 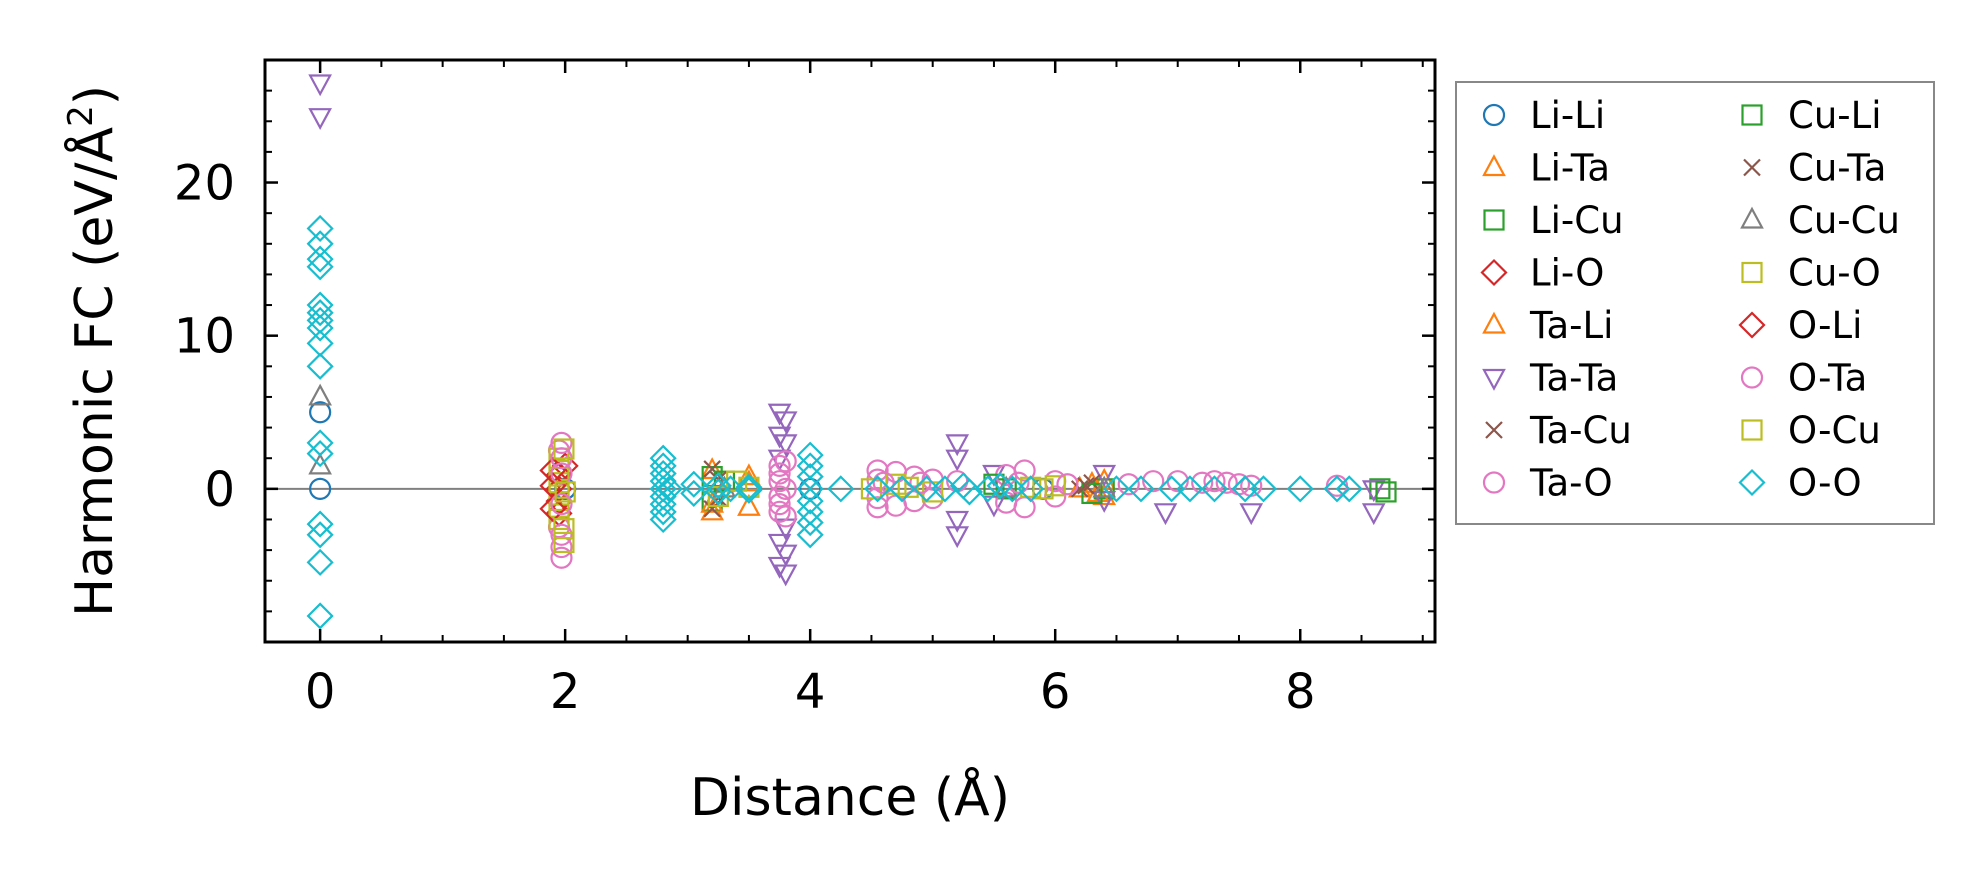 I want to click on x-tick-label-2: 4, so click(x=810, y=692).